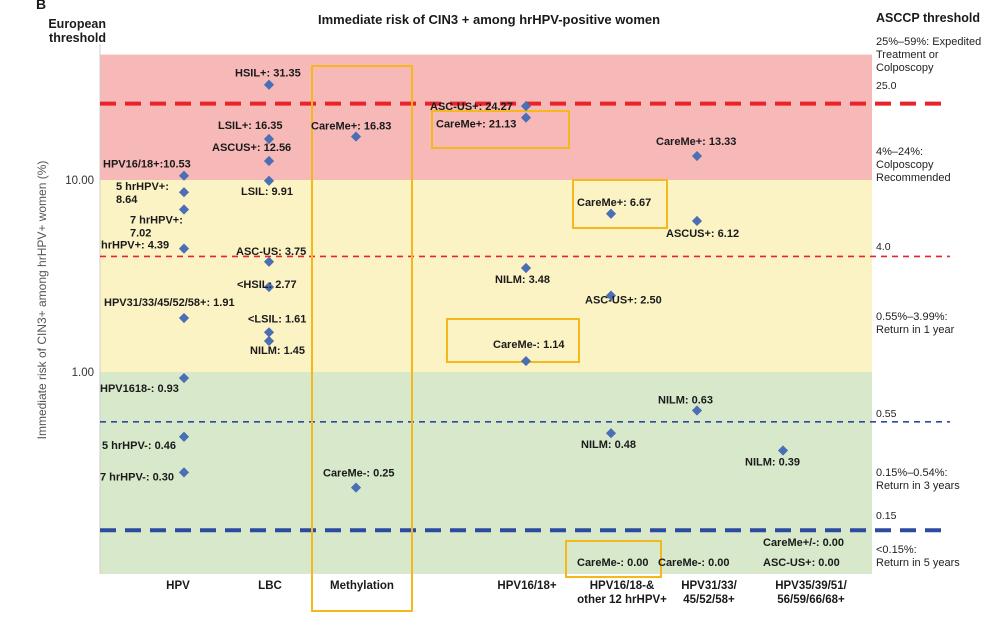 The width and height of the screenshot is (1000, 621). I want to click on data-point-label: ASC-US+: 24.27, so click(471, 107).